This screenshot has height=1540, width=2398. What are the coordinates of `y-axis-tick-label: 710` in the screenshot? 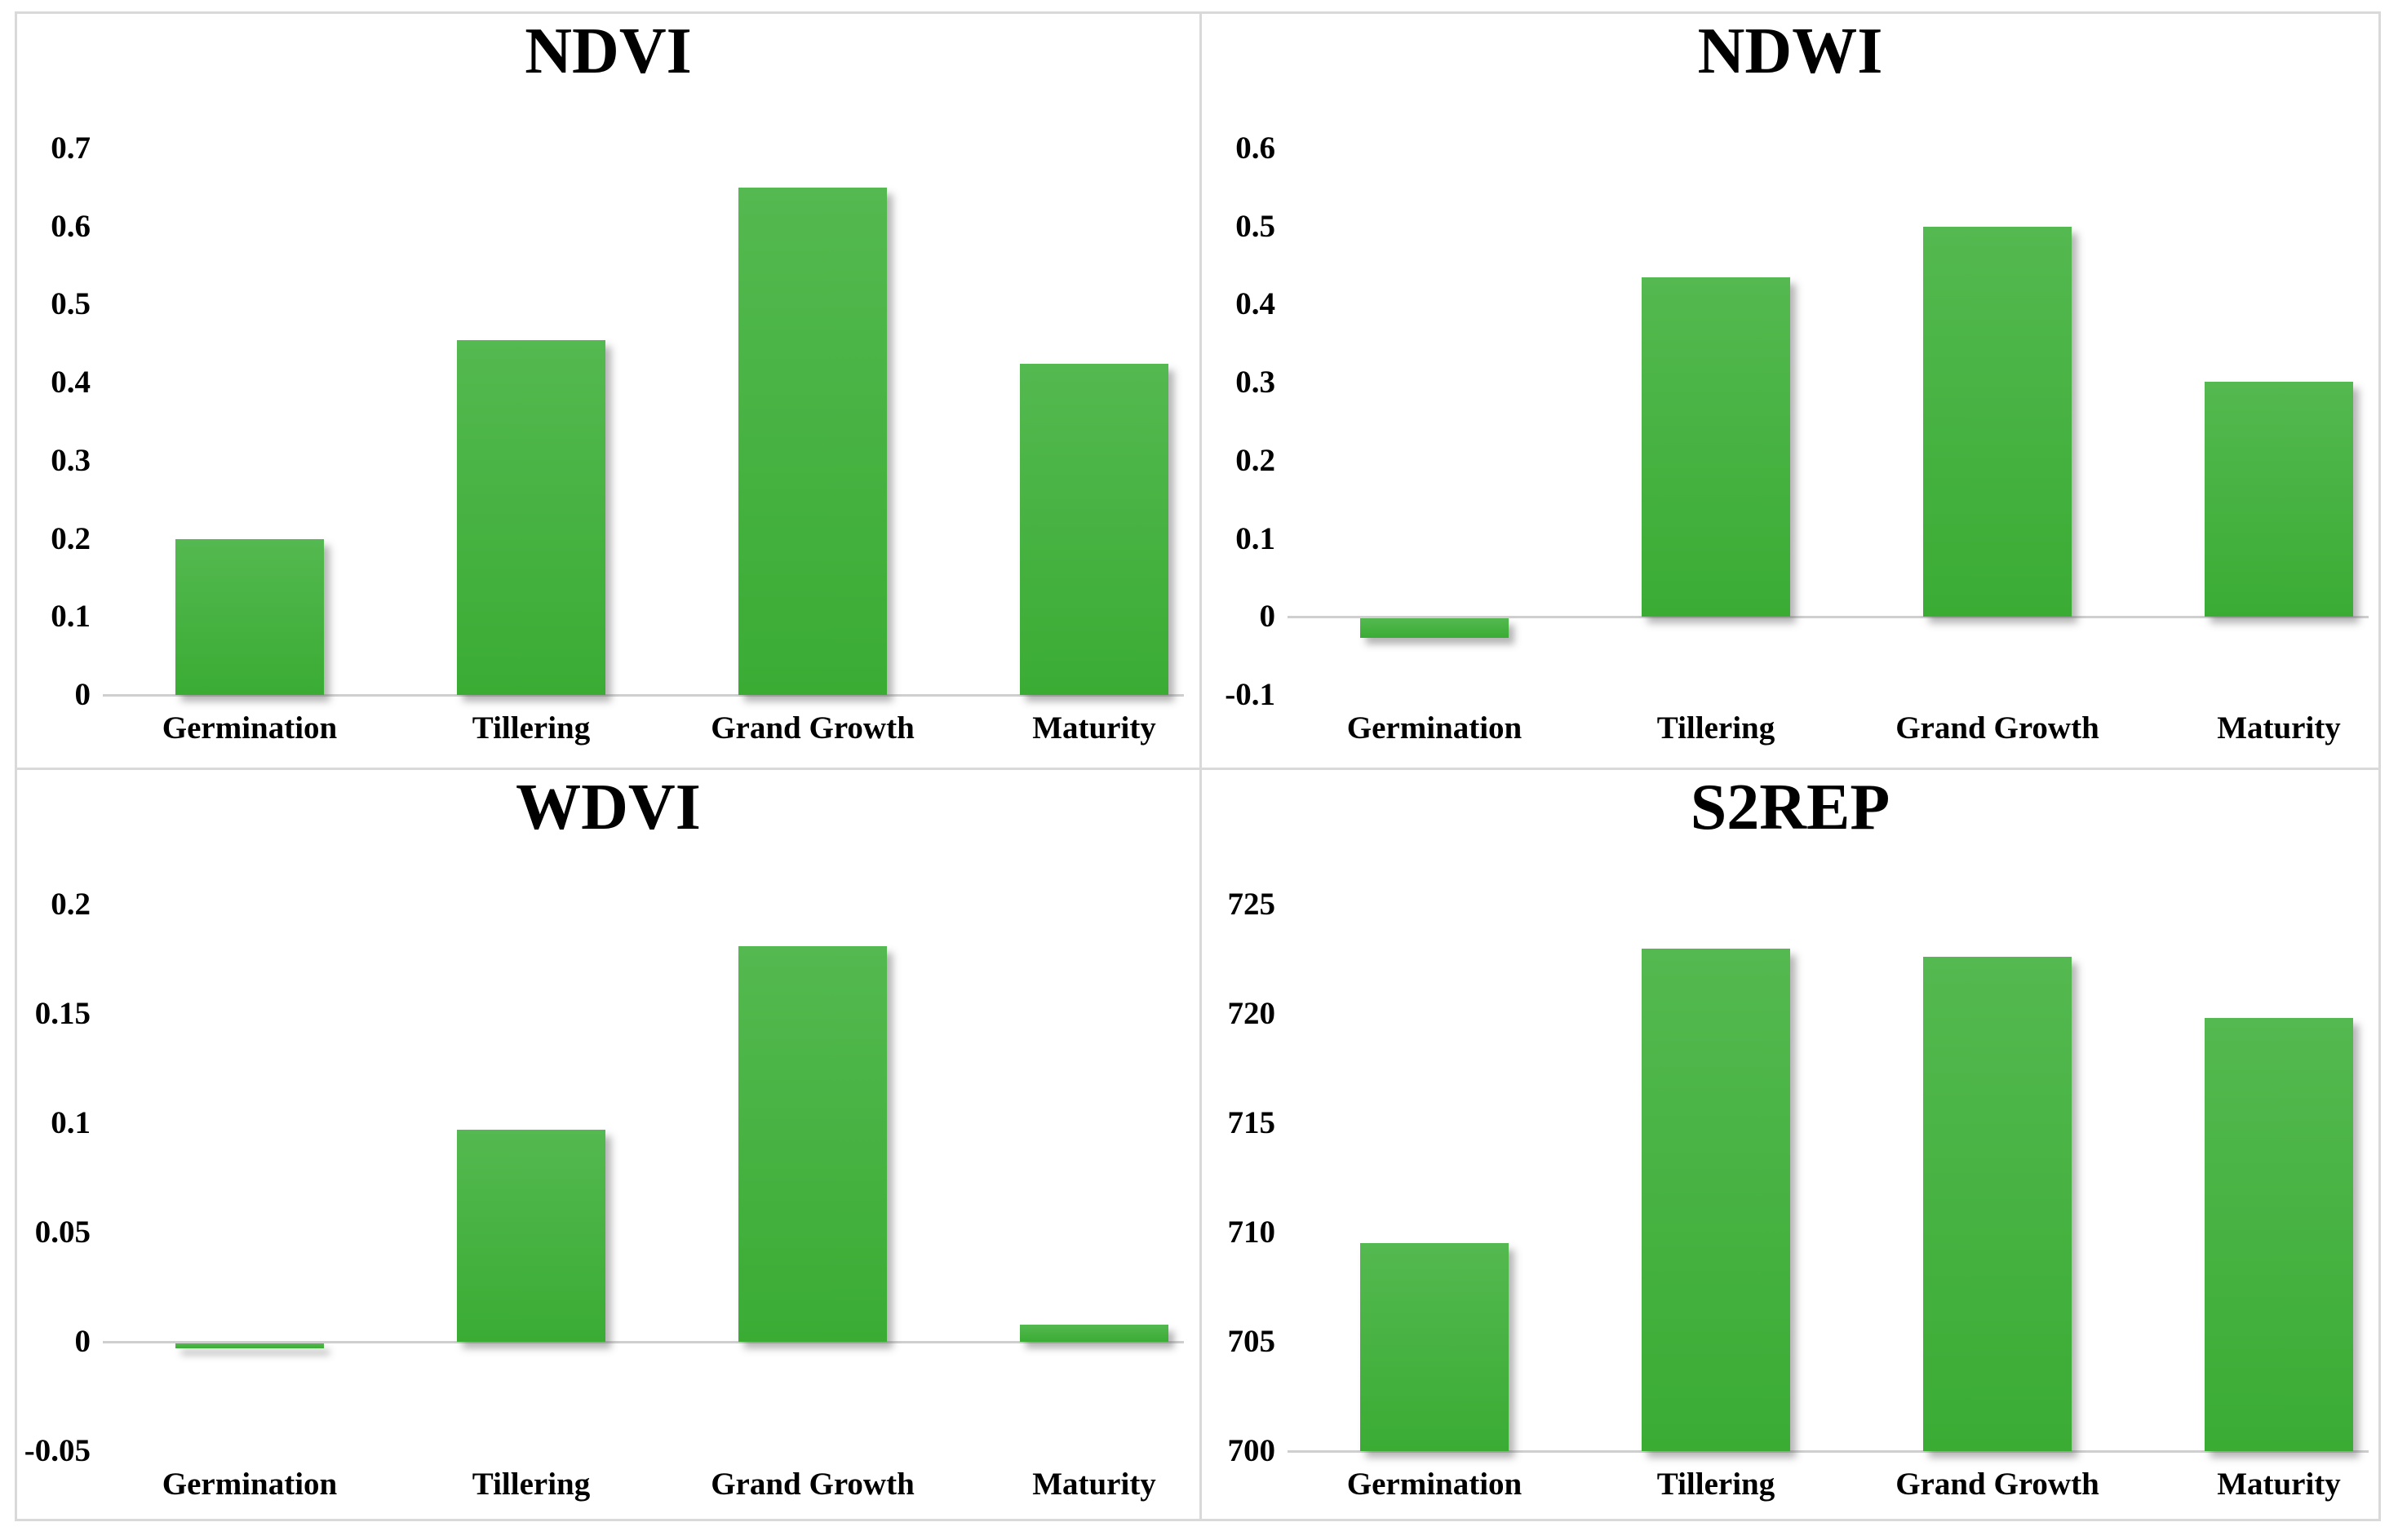 It's located at (1252, 1232).